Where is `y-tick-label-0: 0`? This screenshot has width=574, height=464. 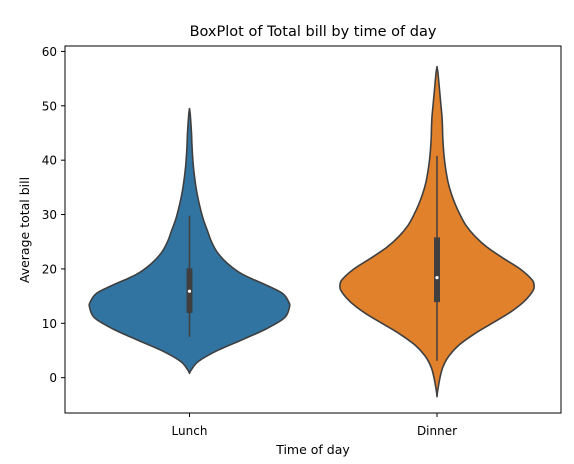
y-tick-label-0: 0 is located at coordinates (53, 378).